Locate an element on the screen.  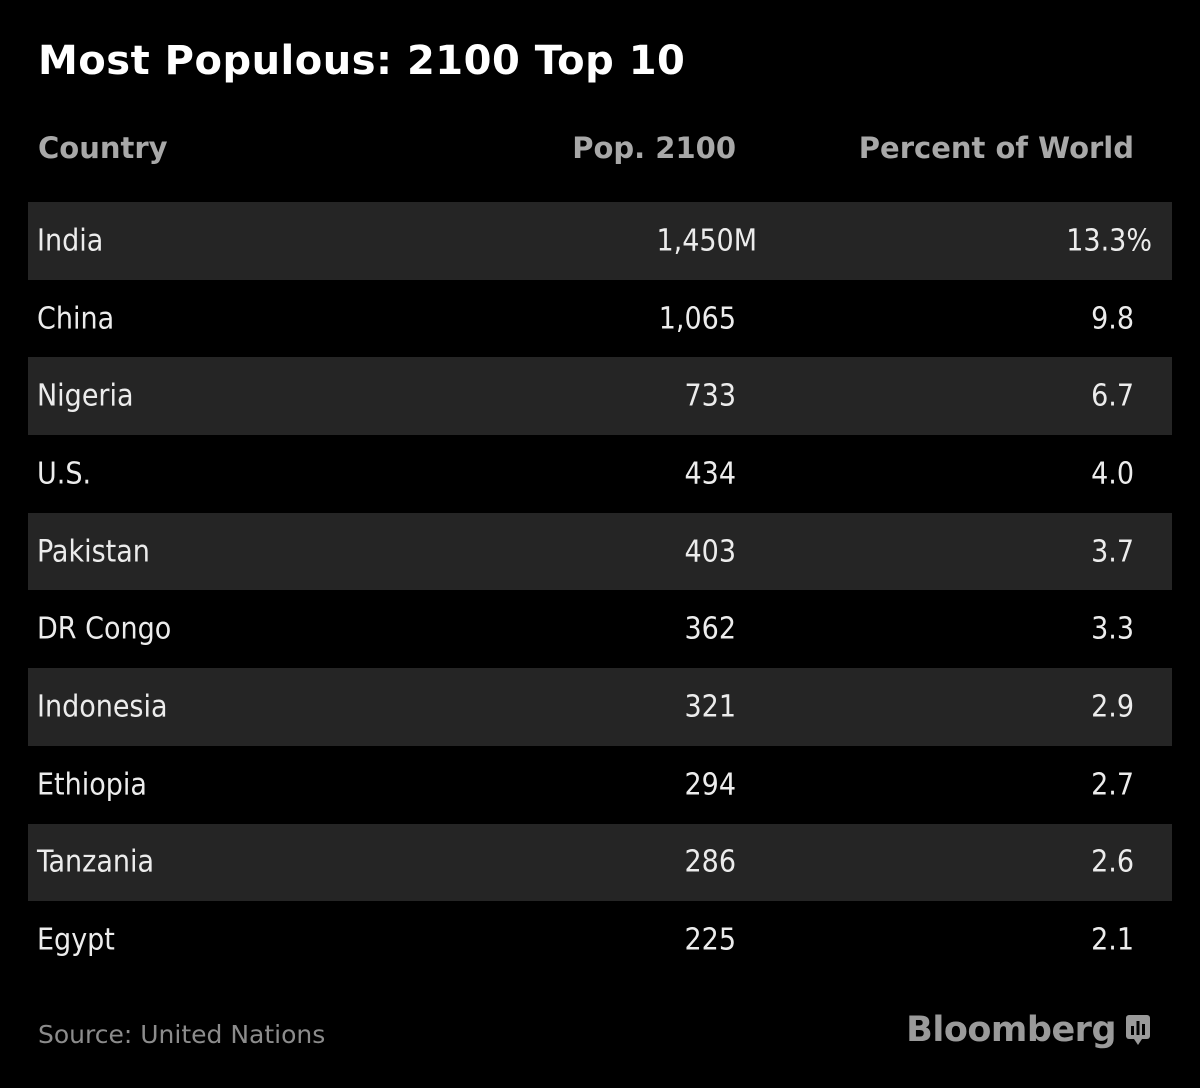
cell-country: U.S. is located at coordinates (64, 474).